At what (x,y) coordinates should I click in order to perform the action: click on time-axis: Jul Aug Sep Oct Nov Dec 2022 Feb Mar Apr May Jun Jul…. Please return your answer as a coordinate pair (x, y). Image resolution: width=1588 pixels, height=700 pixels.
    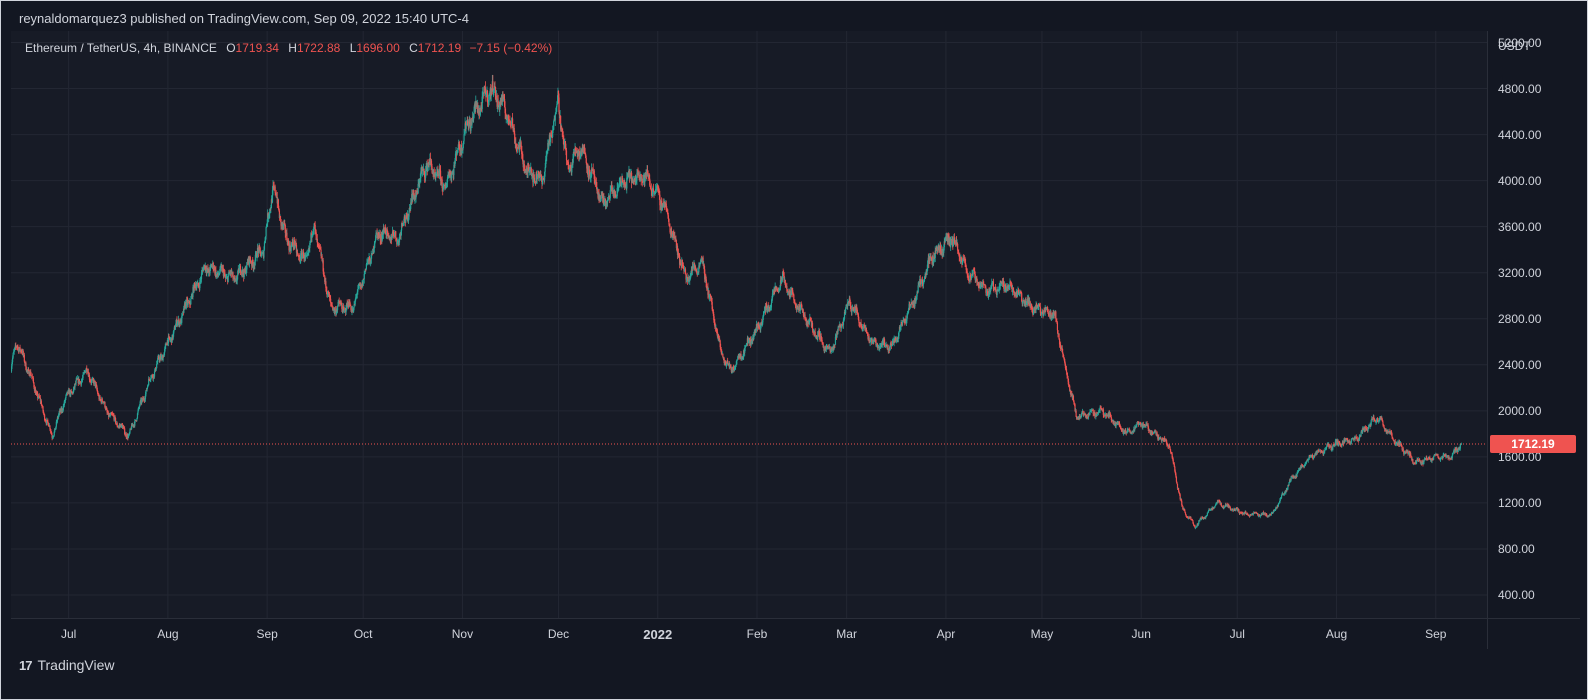
    Looking at the image, I should click on (749, 633).